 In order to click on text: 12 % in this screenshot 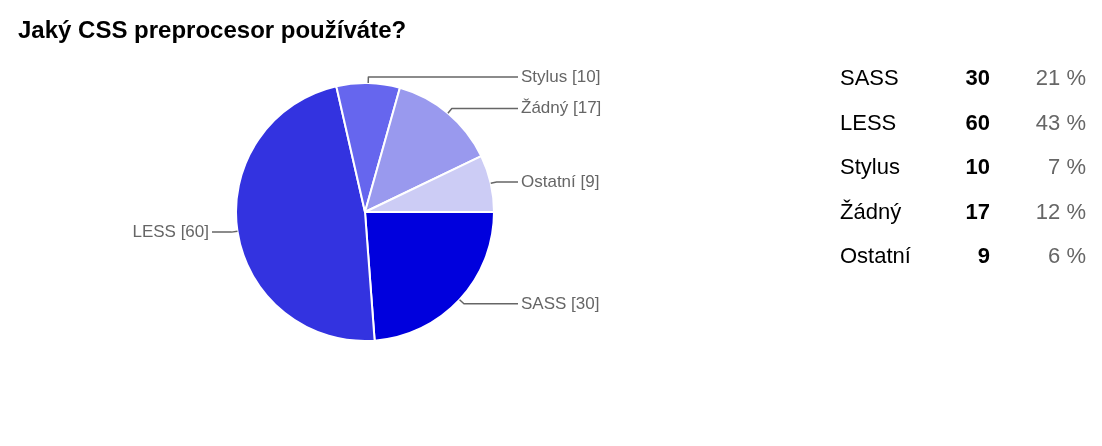, I will do `click(1060, 211)`.